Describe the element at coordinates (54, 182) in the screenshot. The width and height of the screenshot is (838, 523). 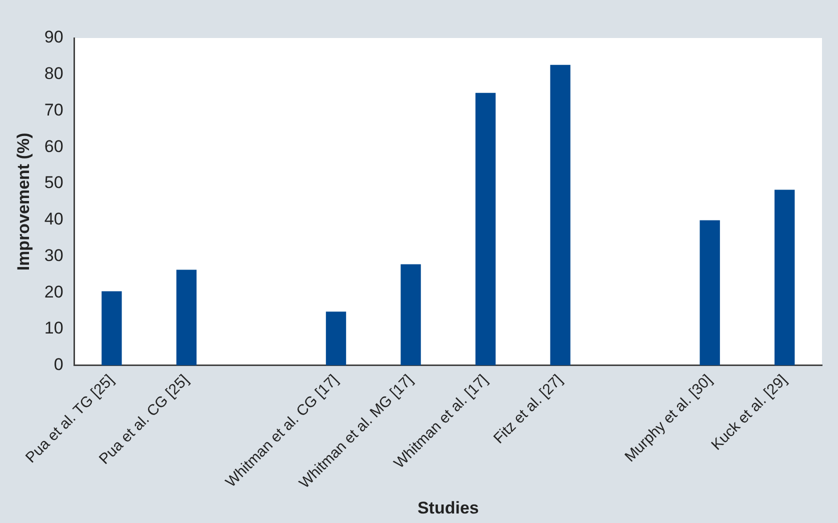
I see `y-tick-label: 50` at that location.